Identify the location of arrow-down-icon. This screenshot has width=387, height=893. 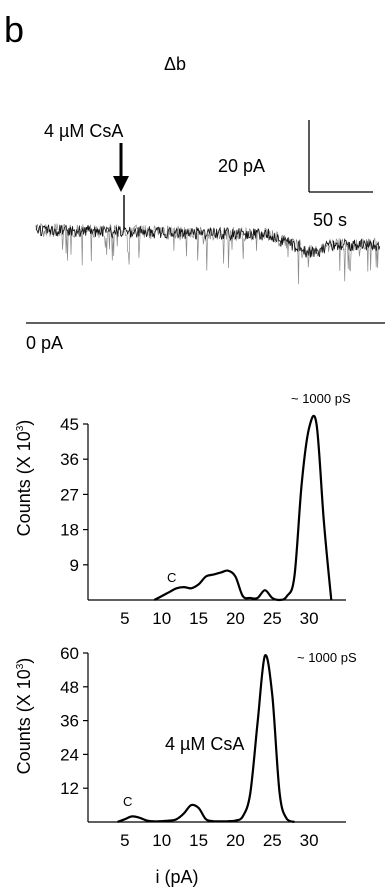
(121, 167).